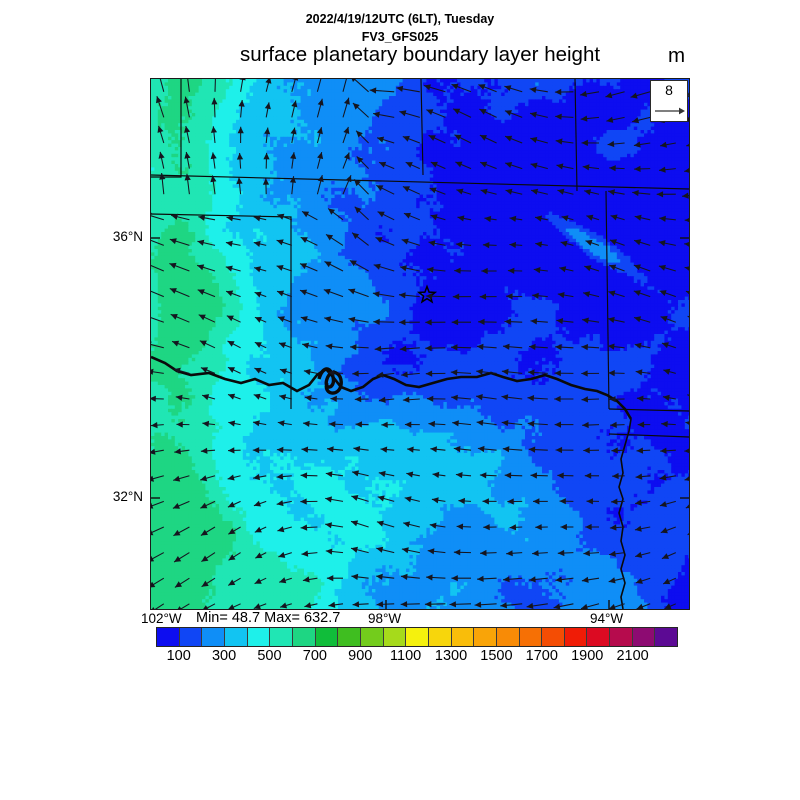  Describe the element at coordinates (224, 656) in the screenshot. I see `colorbar-tick-label: 300` at that location.